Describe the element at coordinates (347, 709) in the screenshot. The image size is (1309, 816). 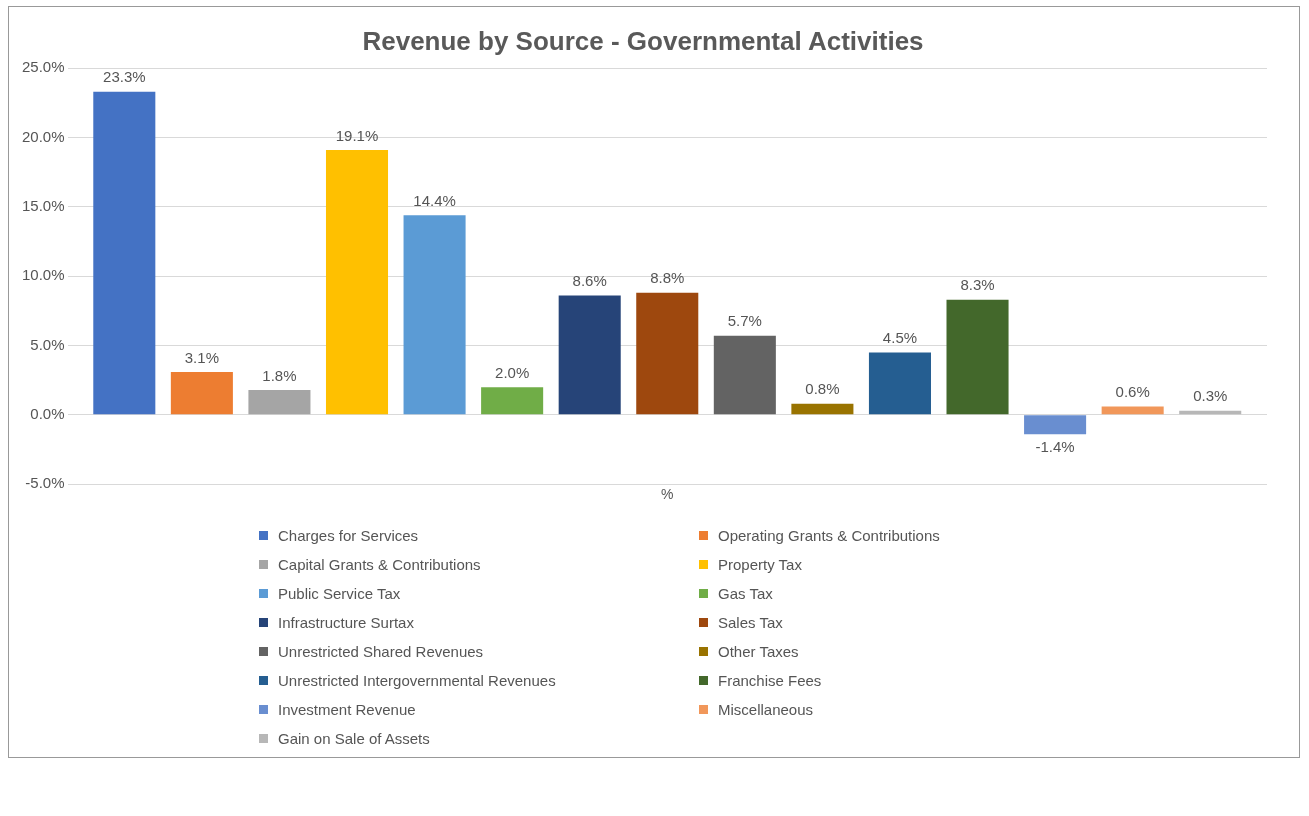
I see `legend-label: Investment Revenue` at that location.